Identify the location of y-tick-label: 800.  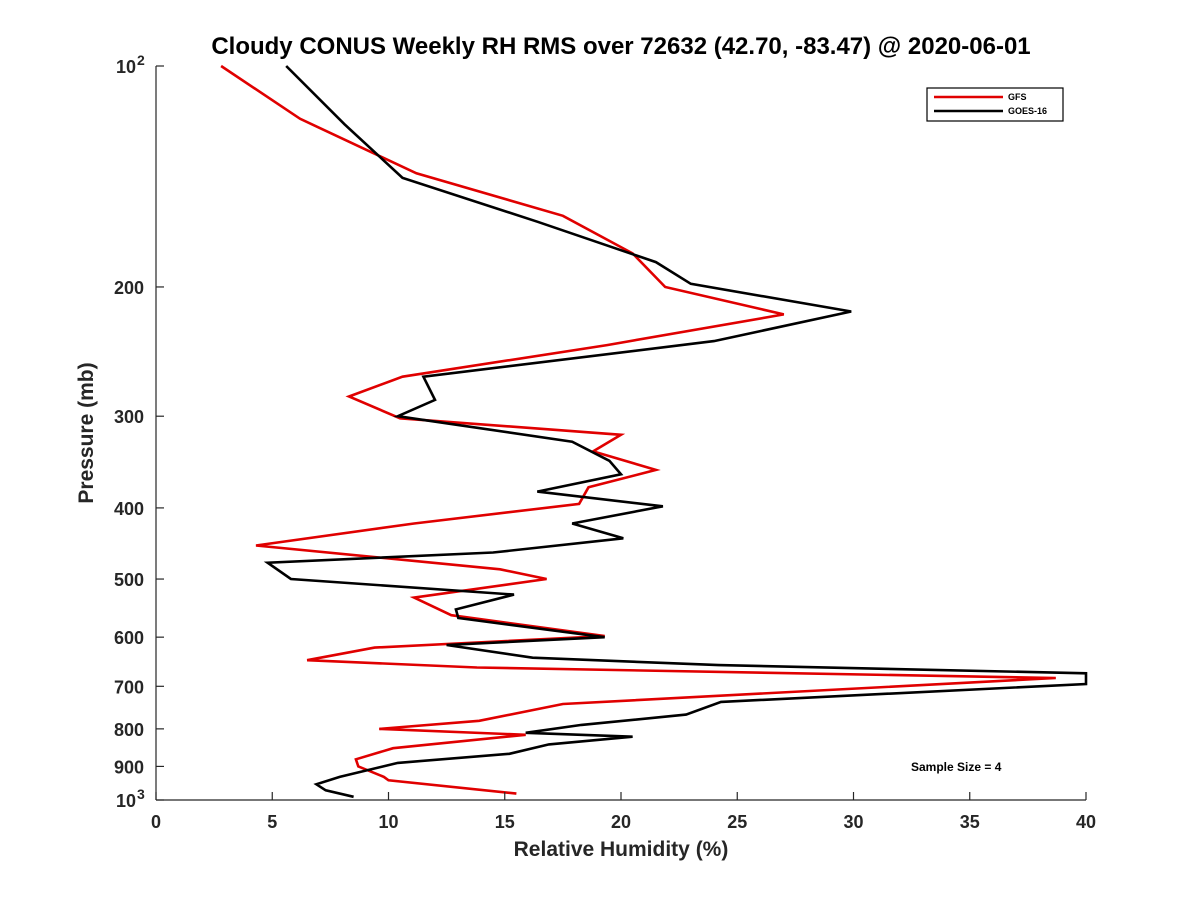
(129, 730).